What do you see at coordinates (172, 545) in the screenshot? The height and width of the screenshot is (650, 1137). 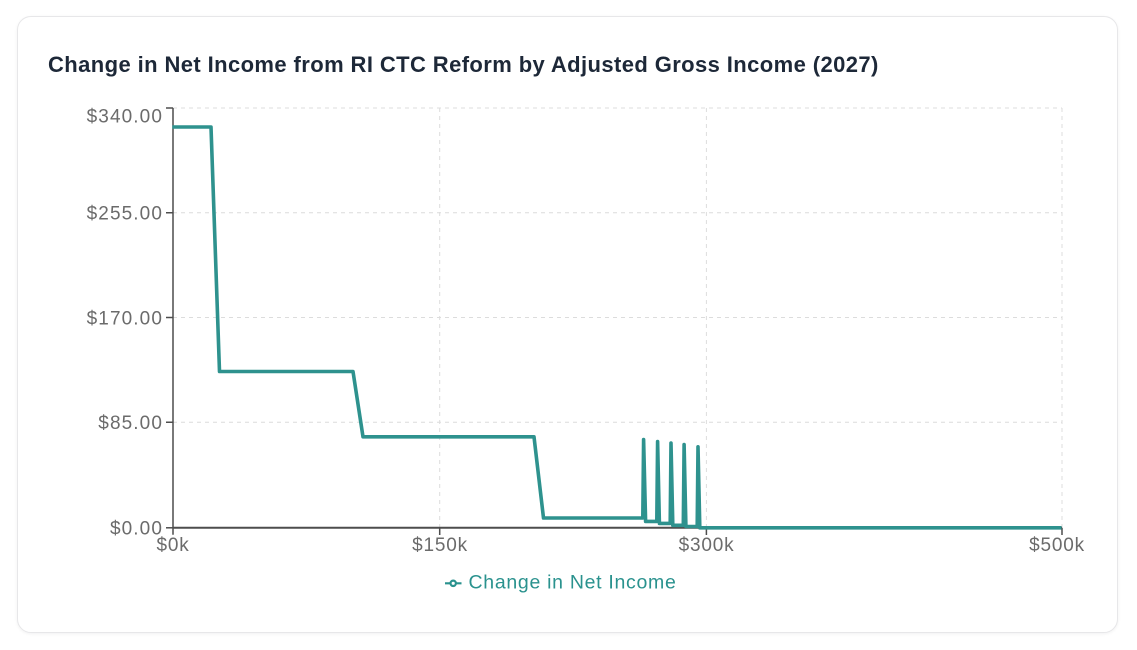 I see `svg-text: $0k` at bounding box center [172, 545].